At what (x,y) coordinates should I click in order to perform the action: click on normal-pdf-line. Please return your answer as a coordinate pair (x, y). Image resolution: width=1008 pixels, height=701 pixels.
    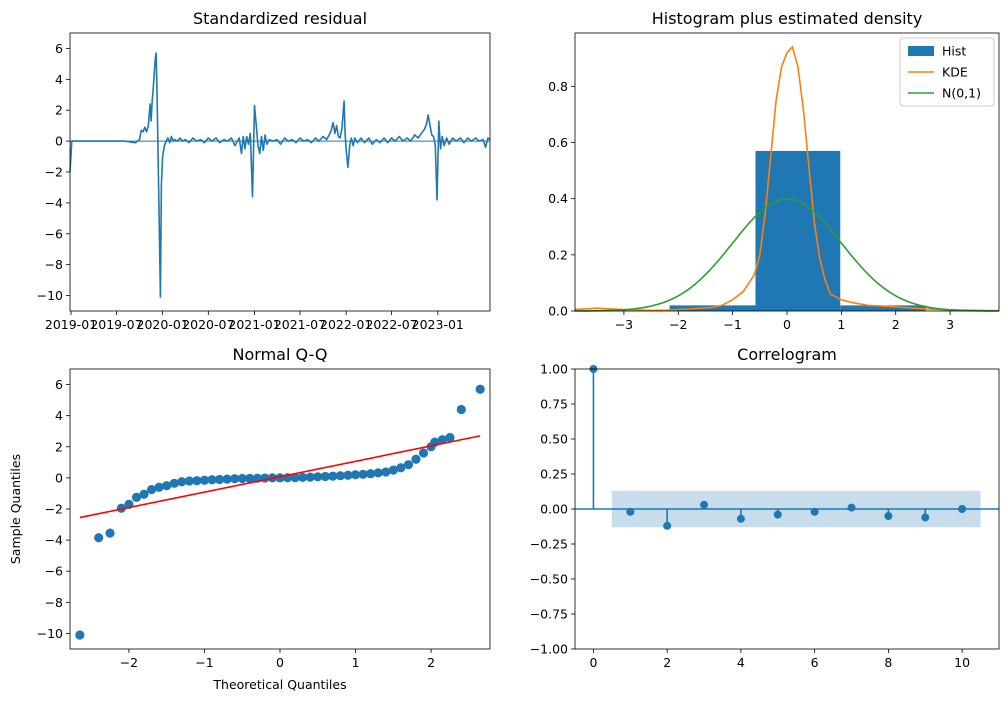
    Looking at the image, I should click on (787, 255).